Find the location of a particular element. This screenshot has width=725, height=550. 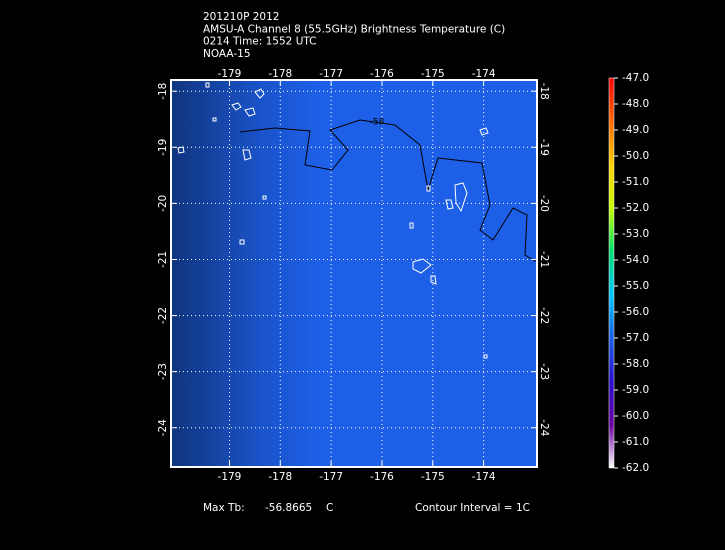

colorbar-label: -58.0 is located at coordinates (635, 364).